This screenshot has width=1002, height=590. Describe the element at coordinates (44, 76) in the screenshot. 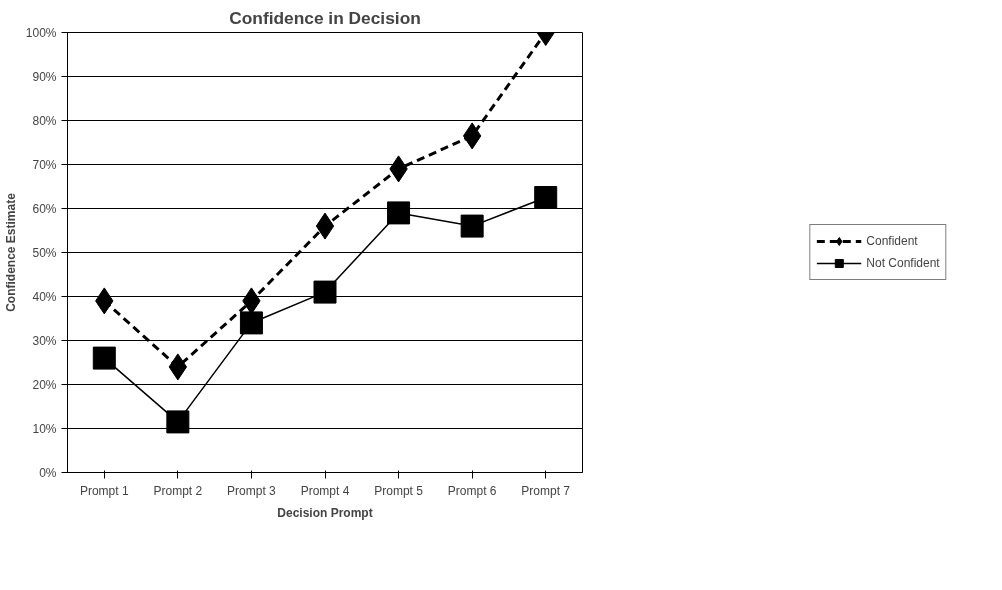

I see `y-tick-label: 90%` at that location.